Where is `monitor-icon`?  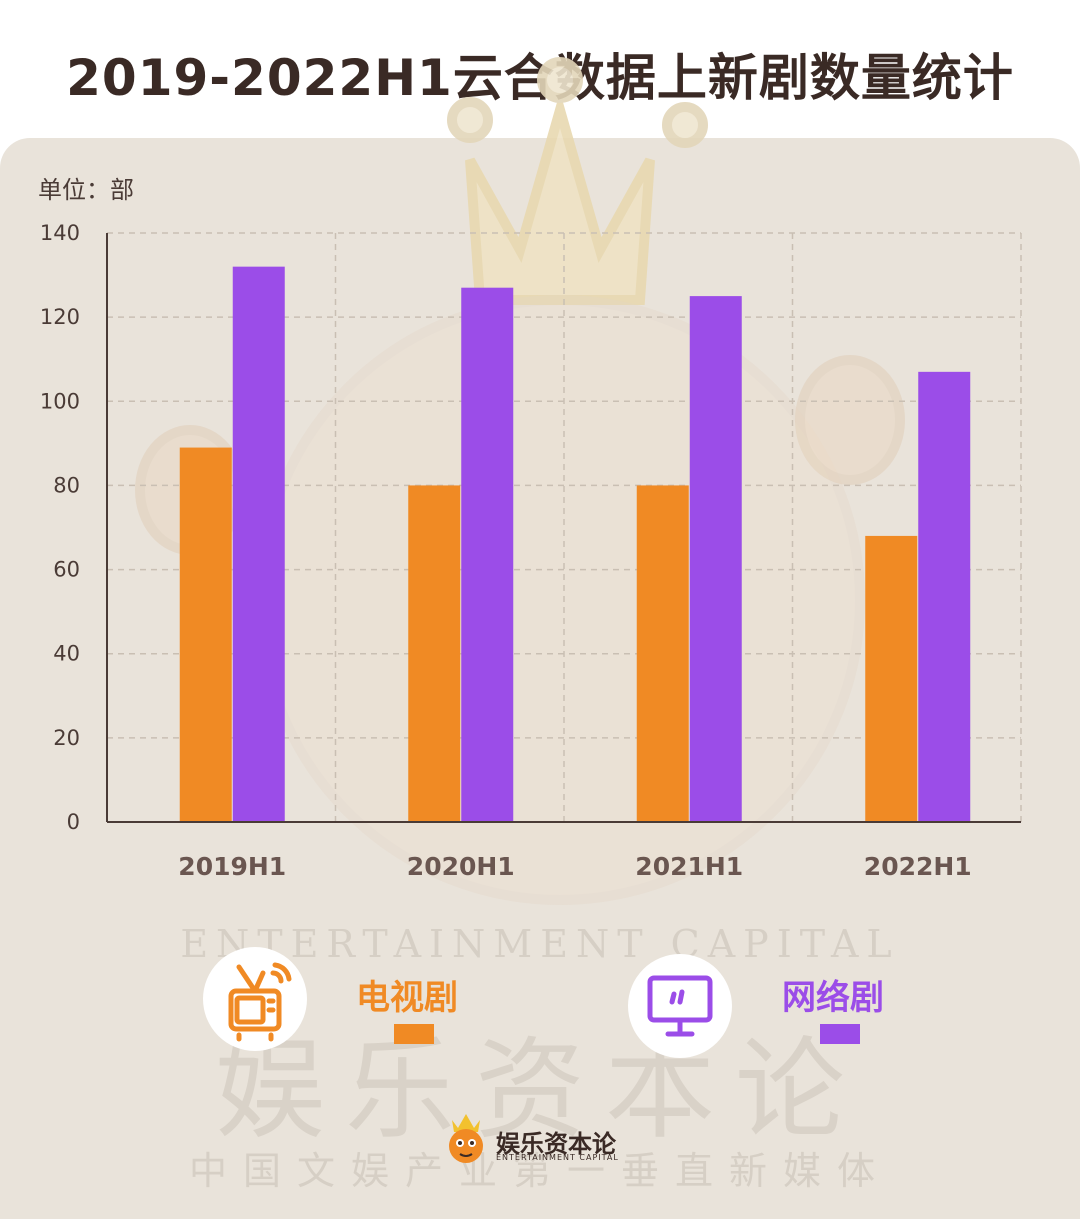
monitor-icon is located at coordinates (680, 1006).